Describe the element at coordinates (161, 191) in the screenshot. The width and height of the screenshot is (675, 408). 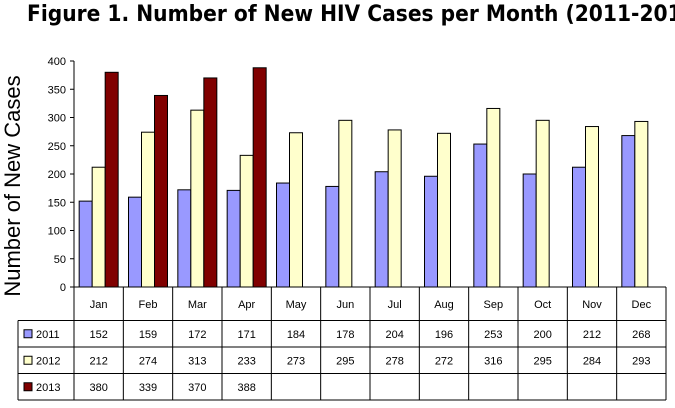
I see `bar-2013-Feb` at that location.